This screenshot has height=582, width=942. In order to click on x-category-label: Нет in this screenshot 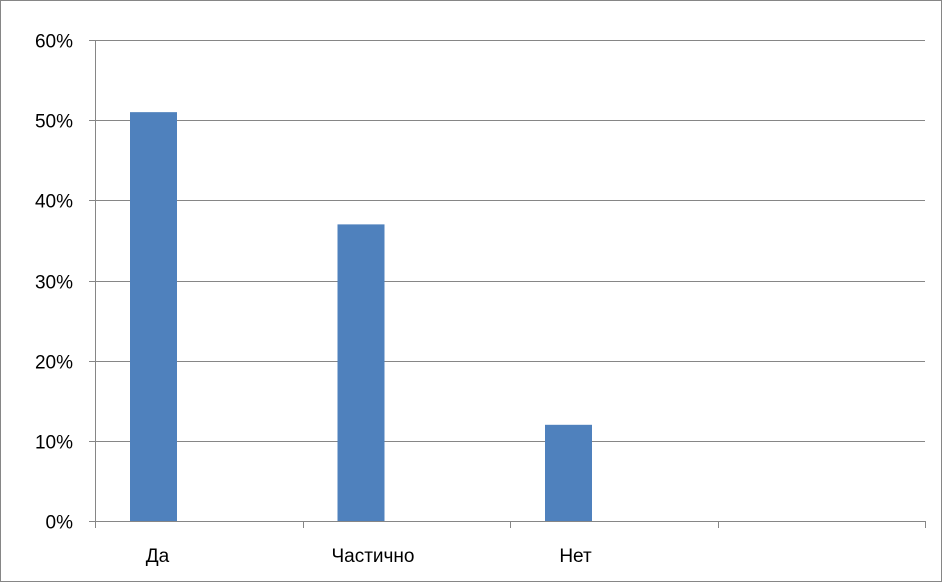, I will do `click(575, 556)`.